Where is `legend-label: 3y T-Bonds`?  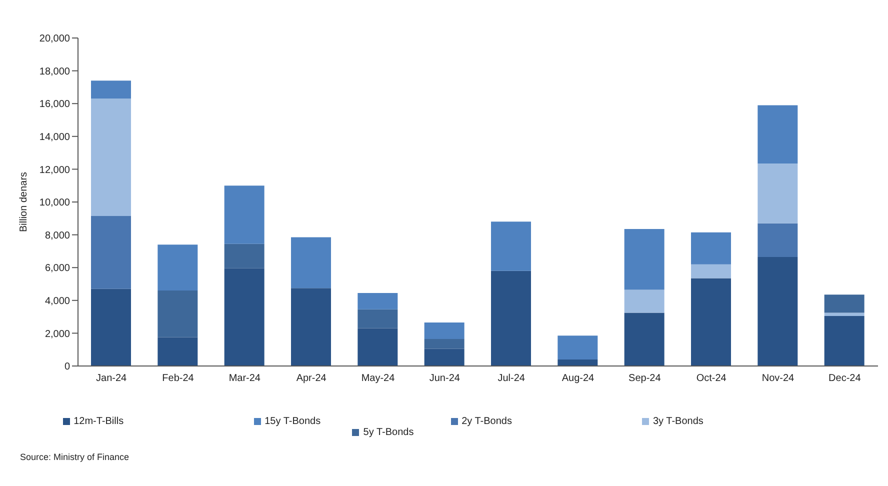 legend-label: 3y T-Bonds is located at coordinates (678, 421).